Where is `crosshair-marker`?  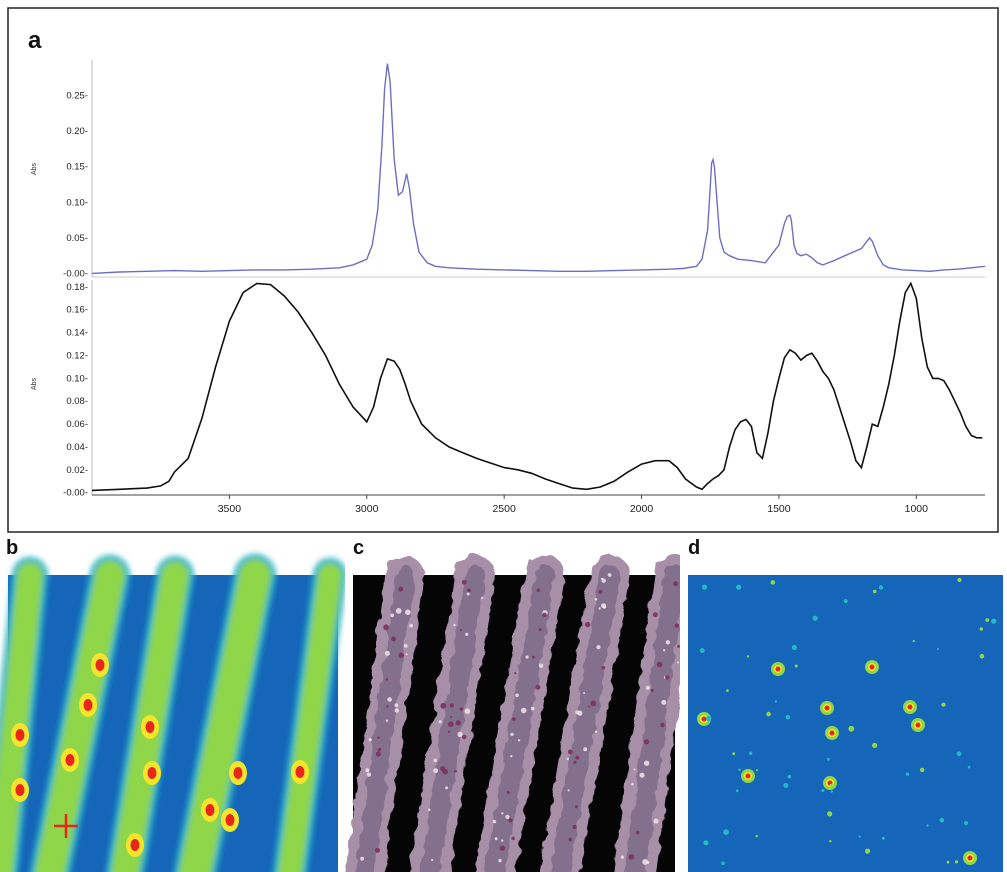 crosshair-marker is located at coordinates (66, 826).